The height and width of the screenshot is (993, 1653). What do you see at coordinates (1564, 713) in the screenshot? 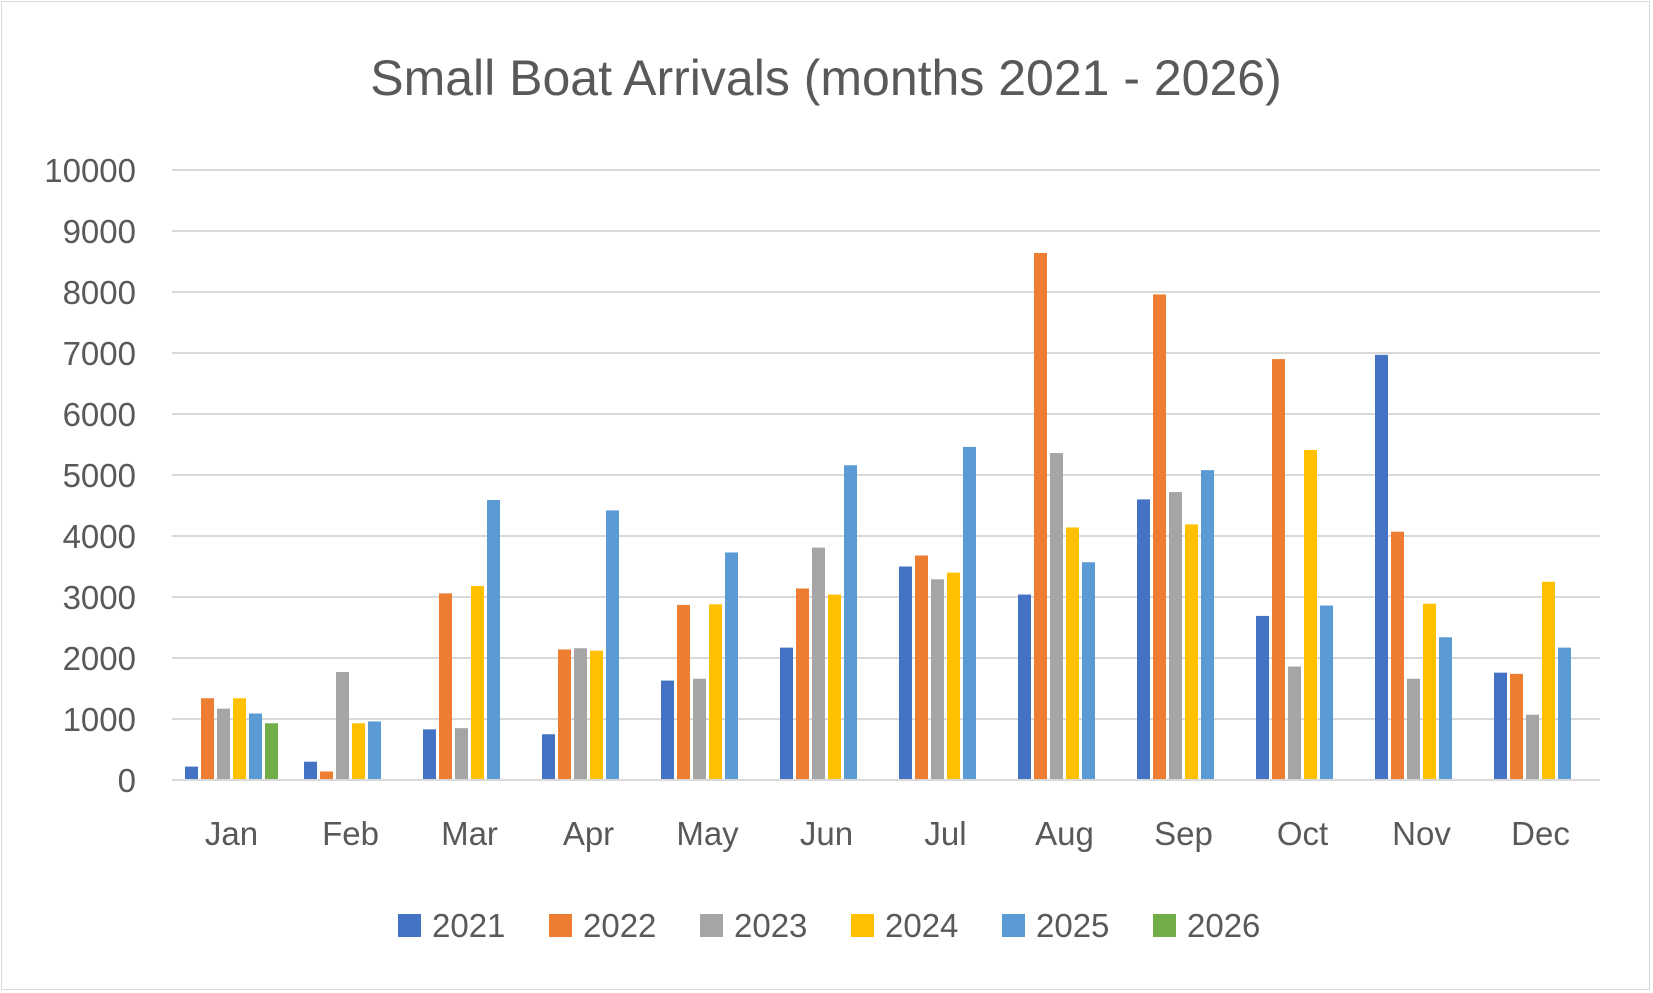
I see `bar-2025-dec` at bounding box center [1564, 713].